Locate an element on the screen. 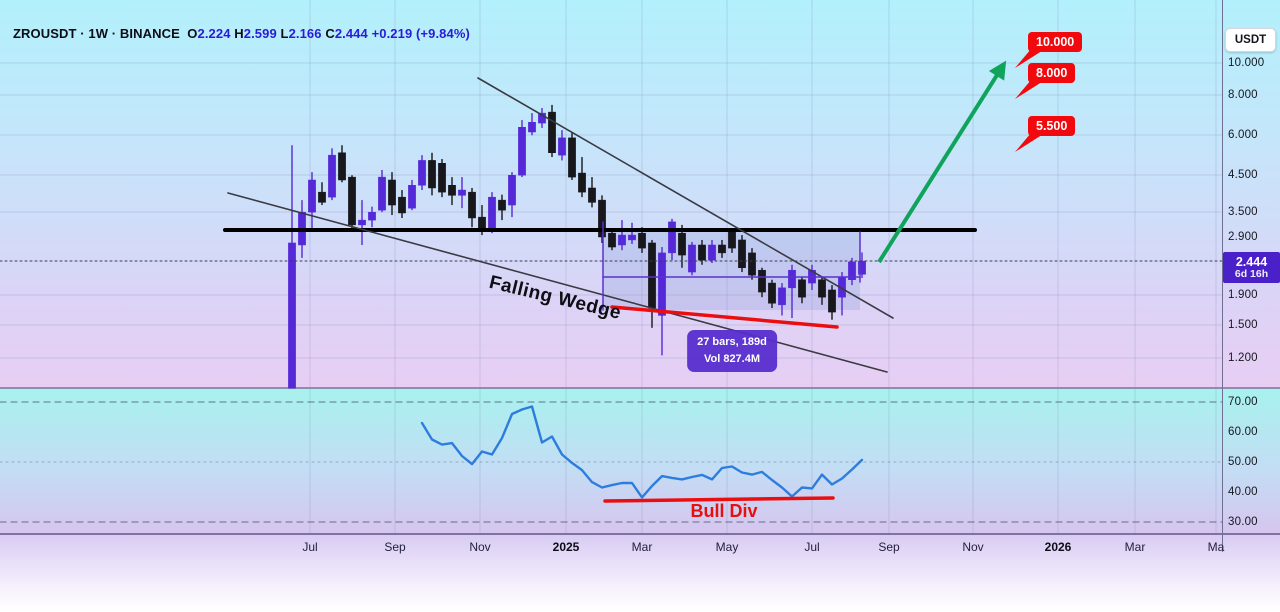  pane-separator is located at coordinates (640, 388).